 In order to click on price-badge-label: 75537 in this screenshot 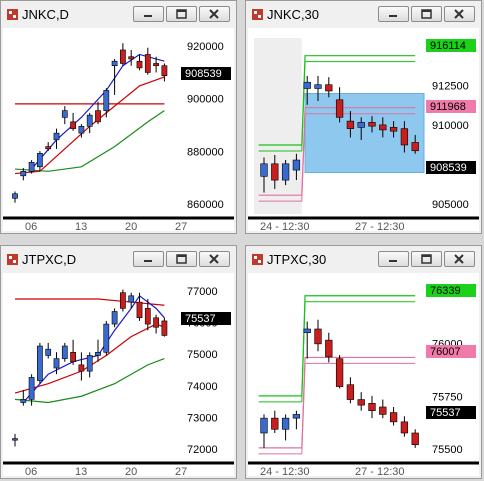, I will do `click(445, 413)`.